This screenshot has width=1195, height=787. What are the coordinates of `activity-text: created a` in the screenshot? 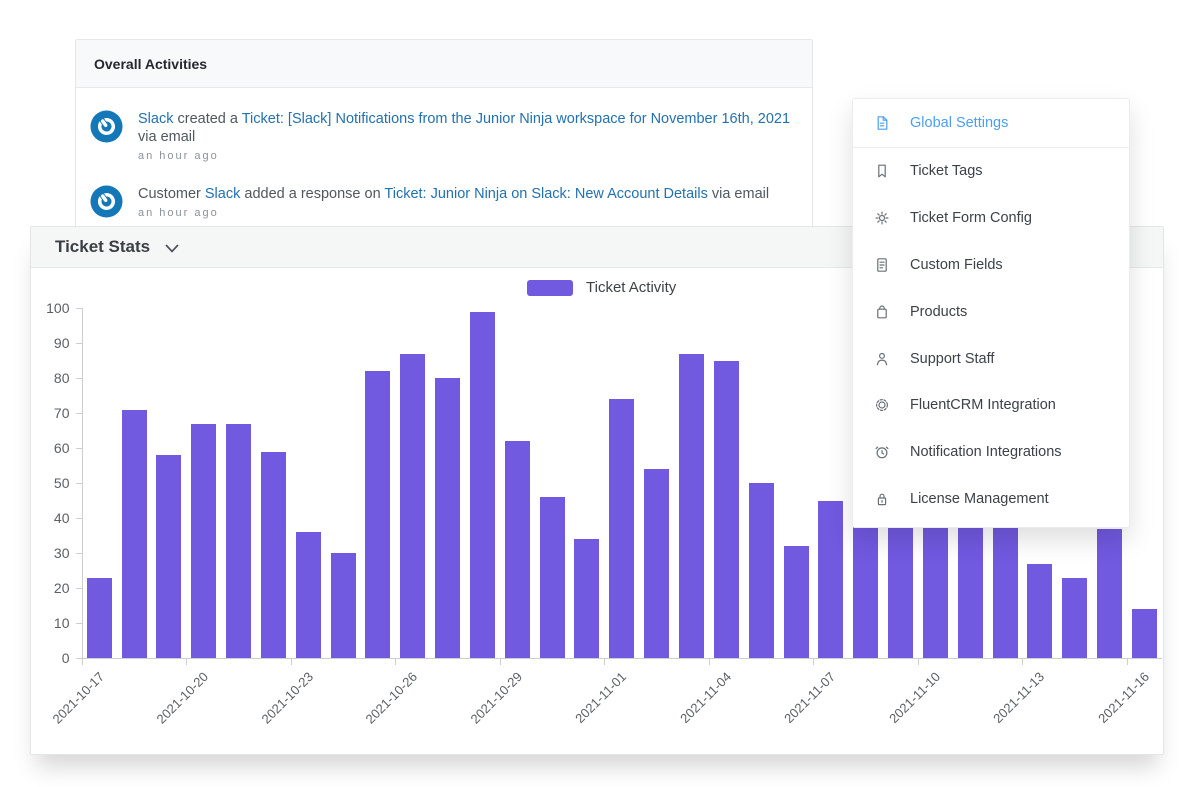 It's located at (207, 119).